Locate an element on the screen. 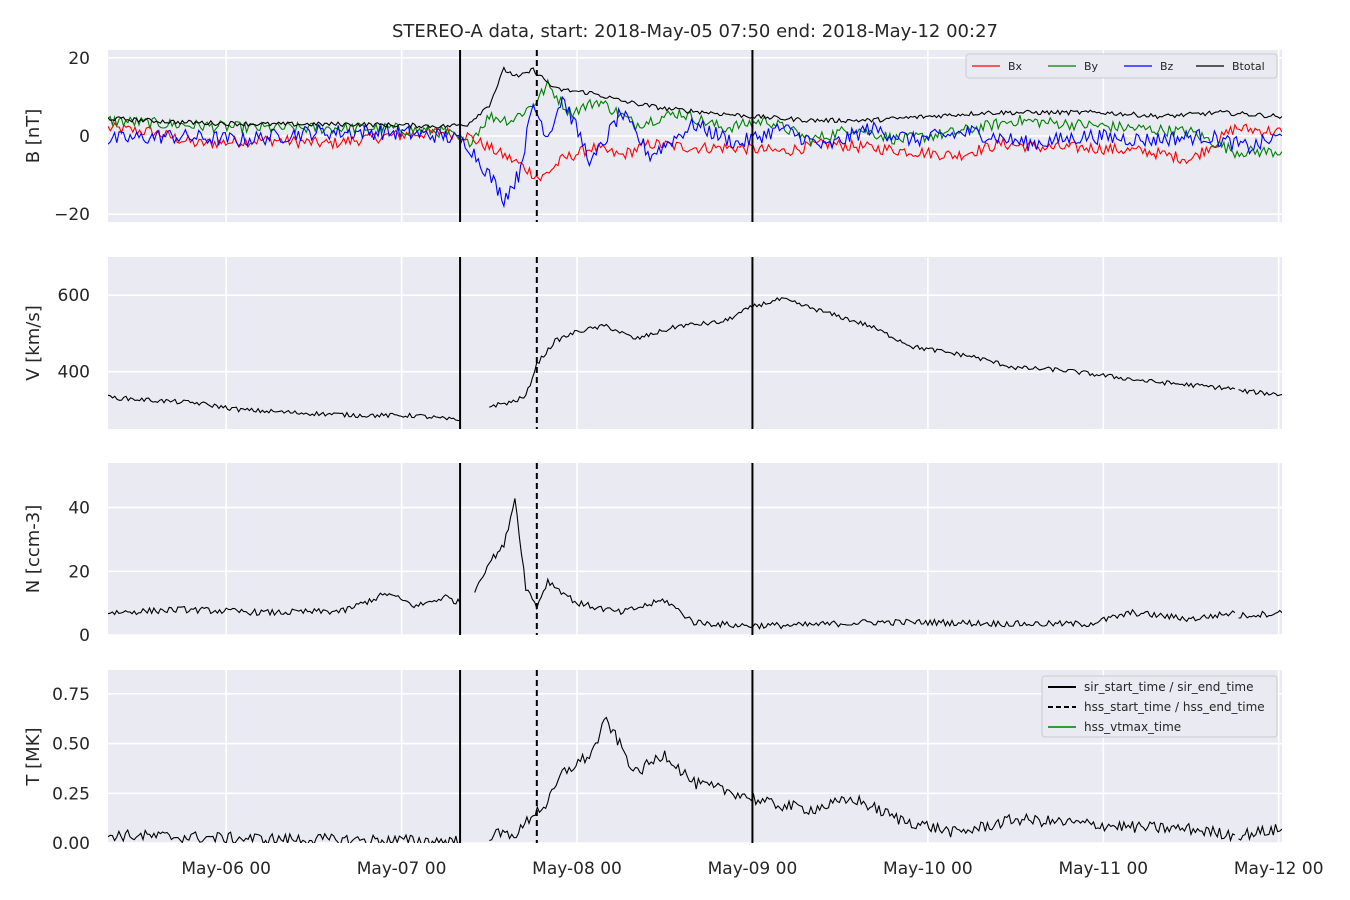 This screenshot has height=900, width=1350. legend-b: Bx By Bz Btotal is located at coordinates (1121, 66).